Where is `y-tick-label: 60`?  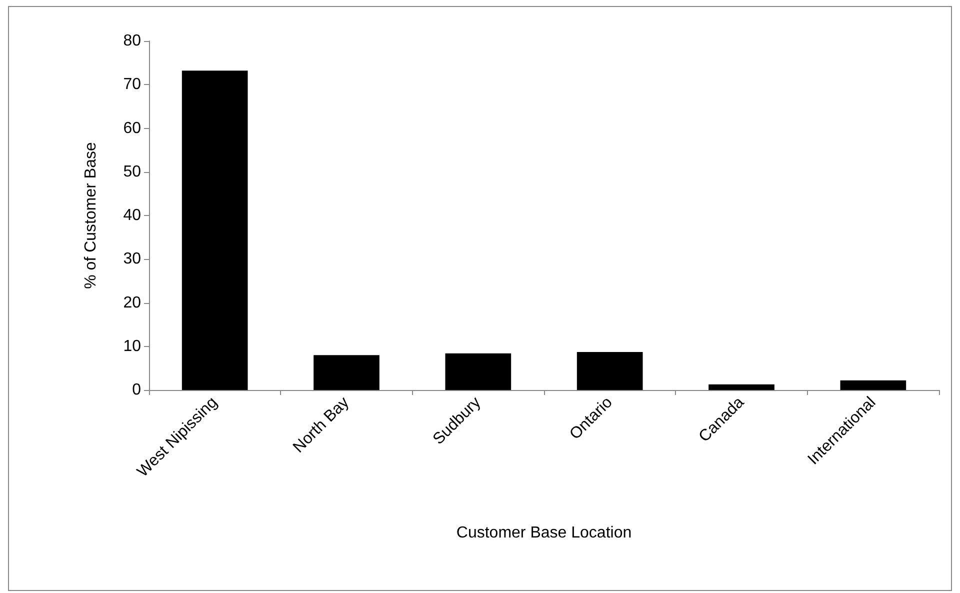 y-tick-label: 60 is located at coordinates (132, 128).